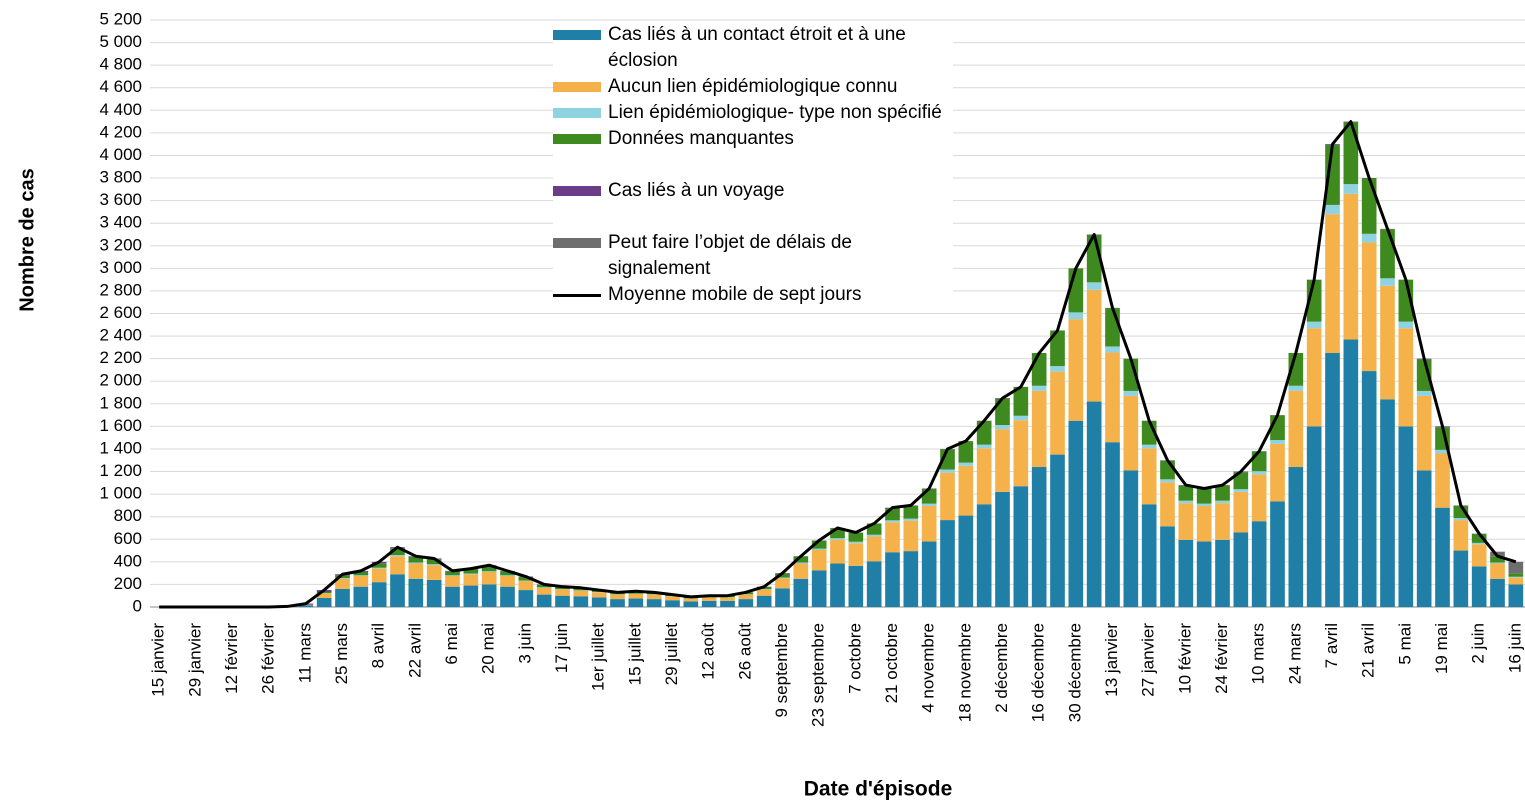  What do you see at coordinates (120, 222) in the screenshot?
I see `y-tick-label: 3 400` at bounding box center [120, 222].